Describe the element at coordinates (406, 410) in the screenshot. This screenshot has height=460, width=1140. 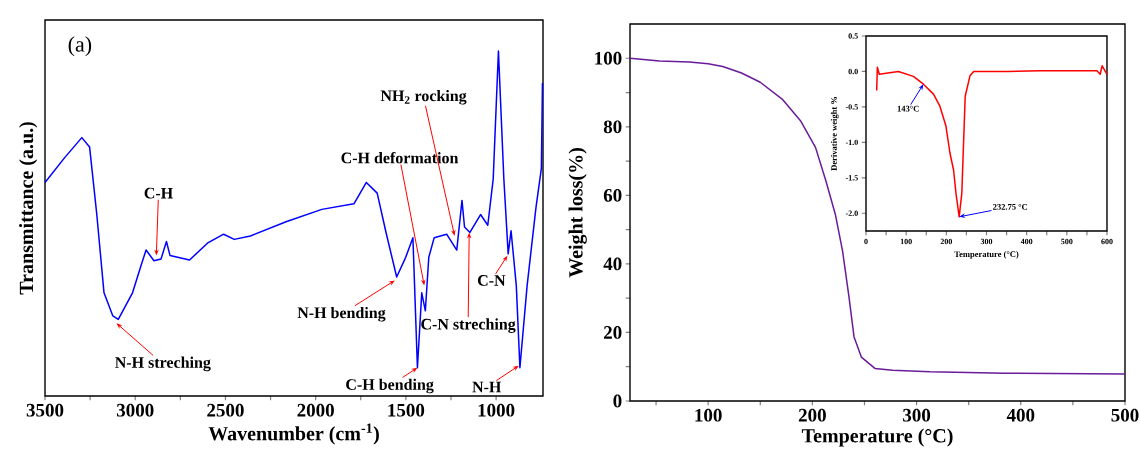
I see `x-tick-label: 1500` at that location.